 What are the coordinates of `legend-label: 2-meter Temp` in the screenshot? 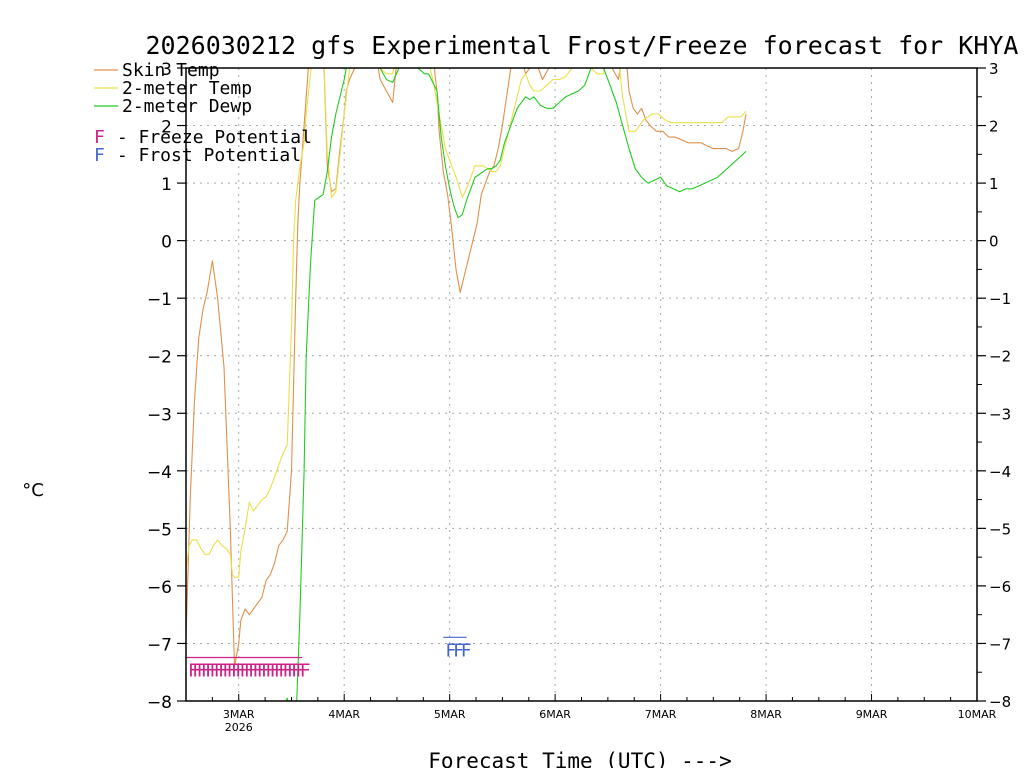 It's located at (187, 88).